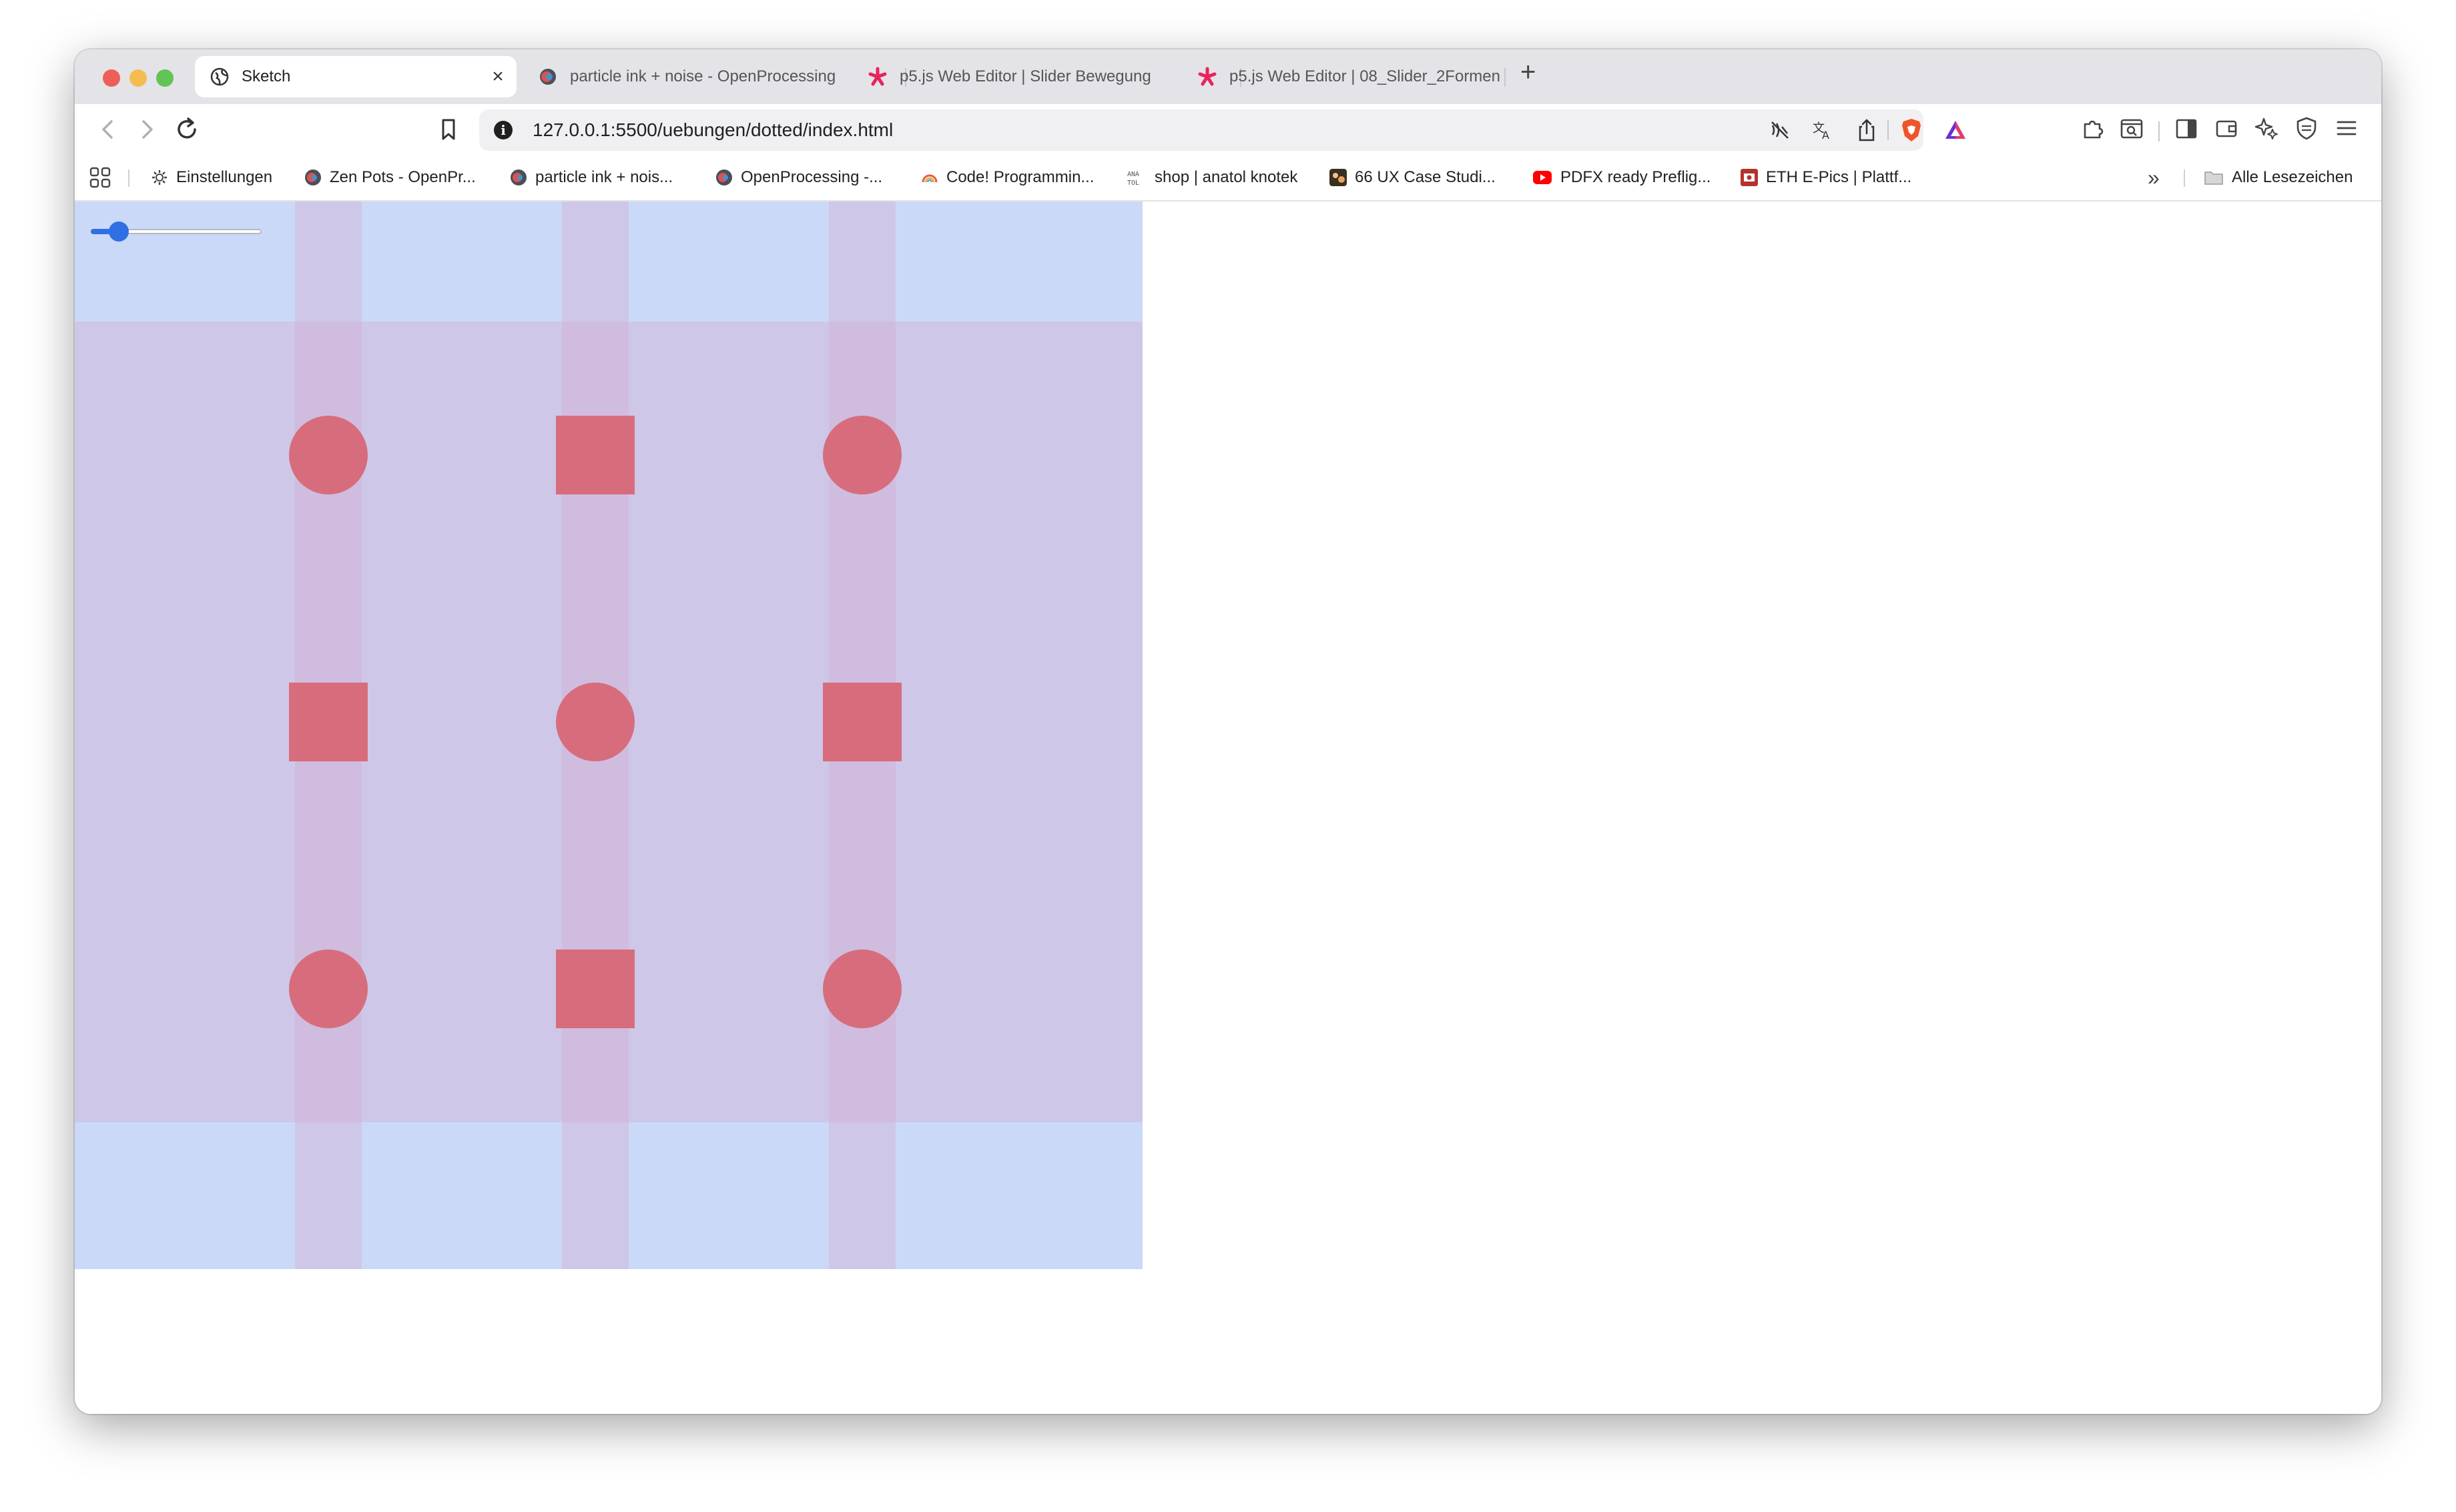 This screenshot has height=1512, width=2456. What do you see at coordinates (2226, 128) in the screenshot?
I see `wallet-icon` at bounding box center [2226, 128].